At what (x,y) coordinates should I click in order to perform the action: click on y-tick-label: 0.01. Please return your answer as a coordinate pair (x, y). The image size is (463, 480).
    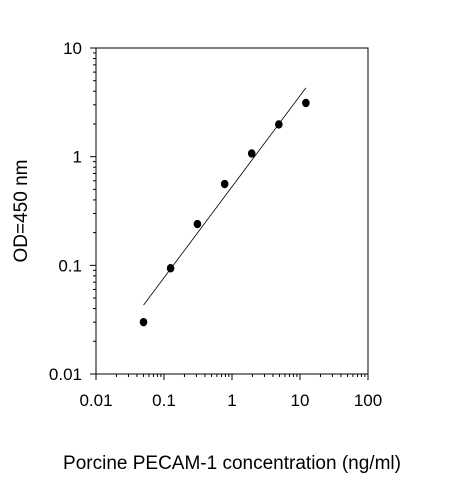
    Looking at the image, I should click on (65, 374).